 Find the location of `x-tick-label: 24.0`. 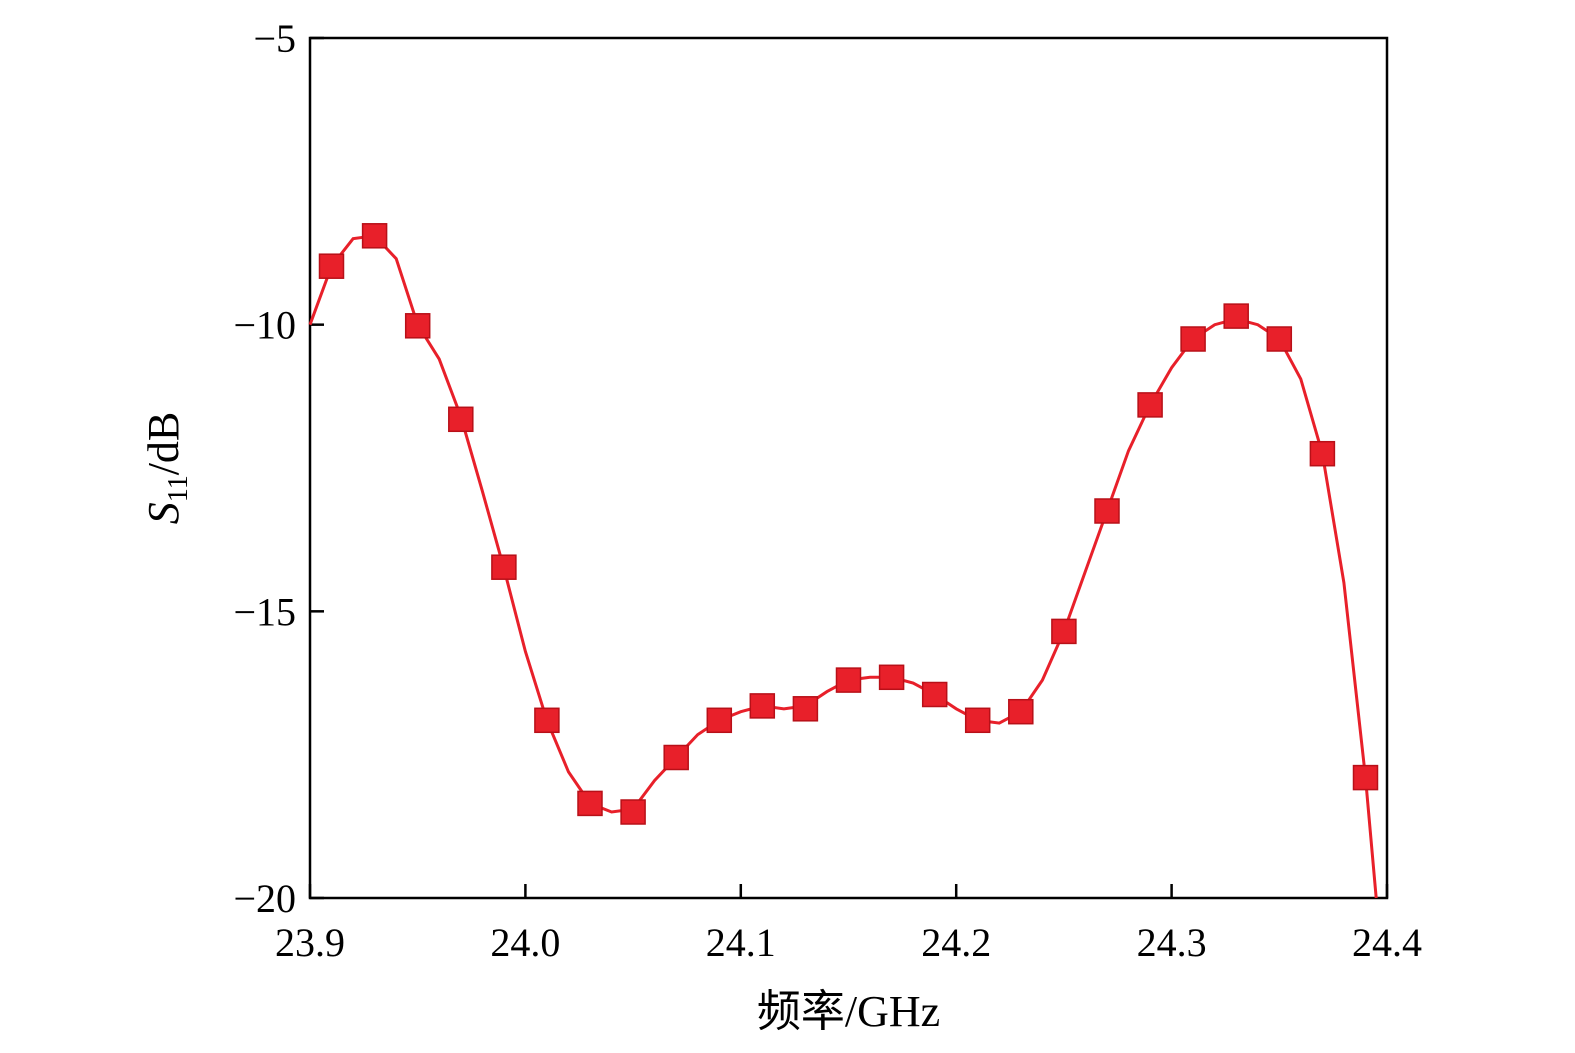

x-tick-label: 24.0 is located at coordinates (525, 942).